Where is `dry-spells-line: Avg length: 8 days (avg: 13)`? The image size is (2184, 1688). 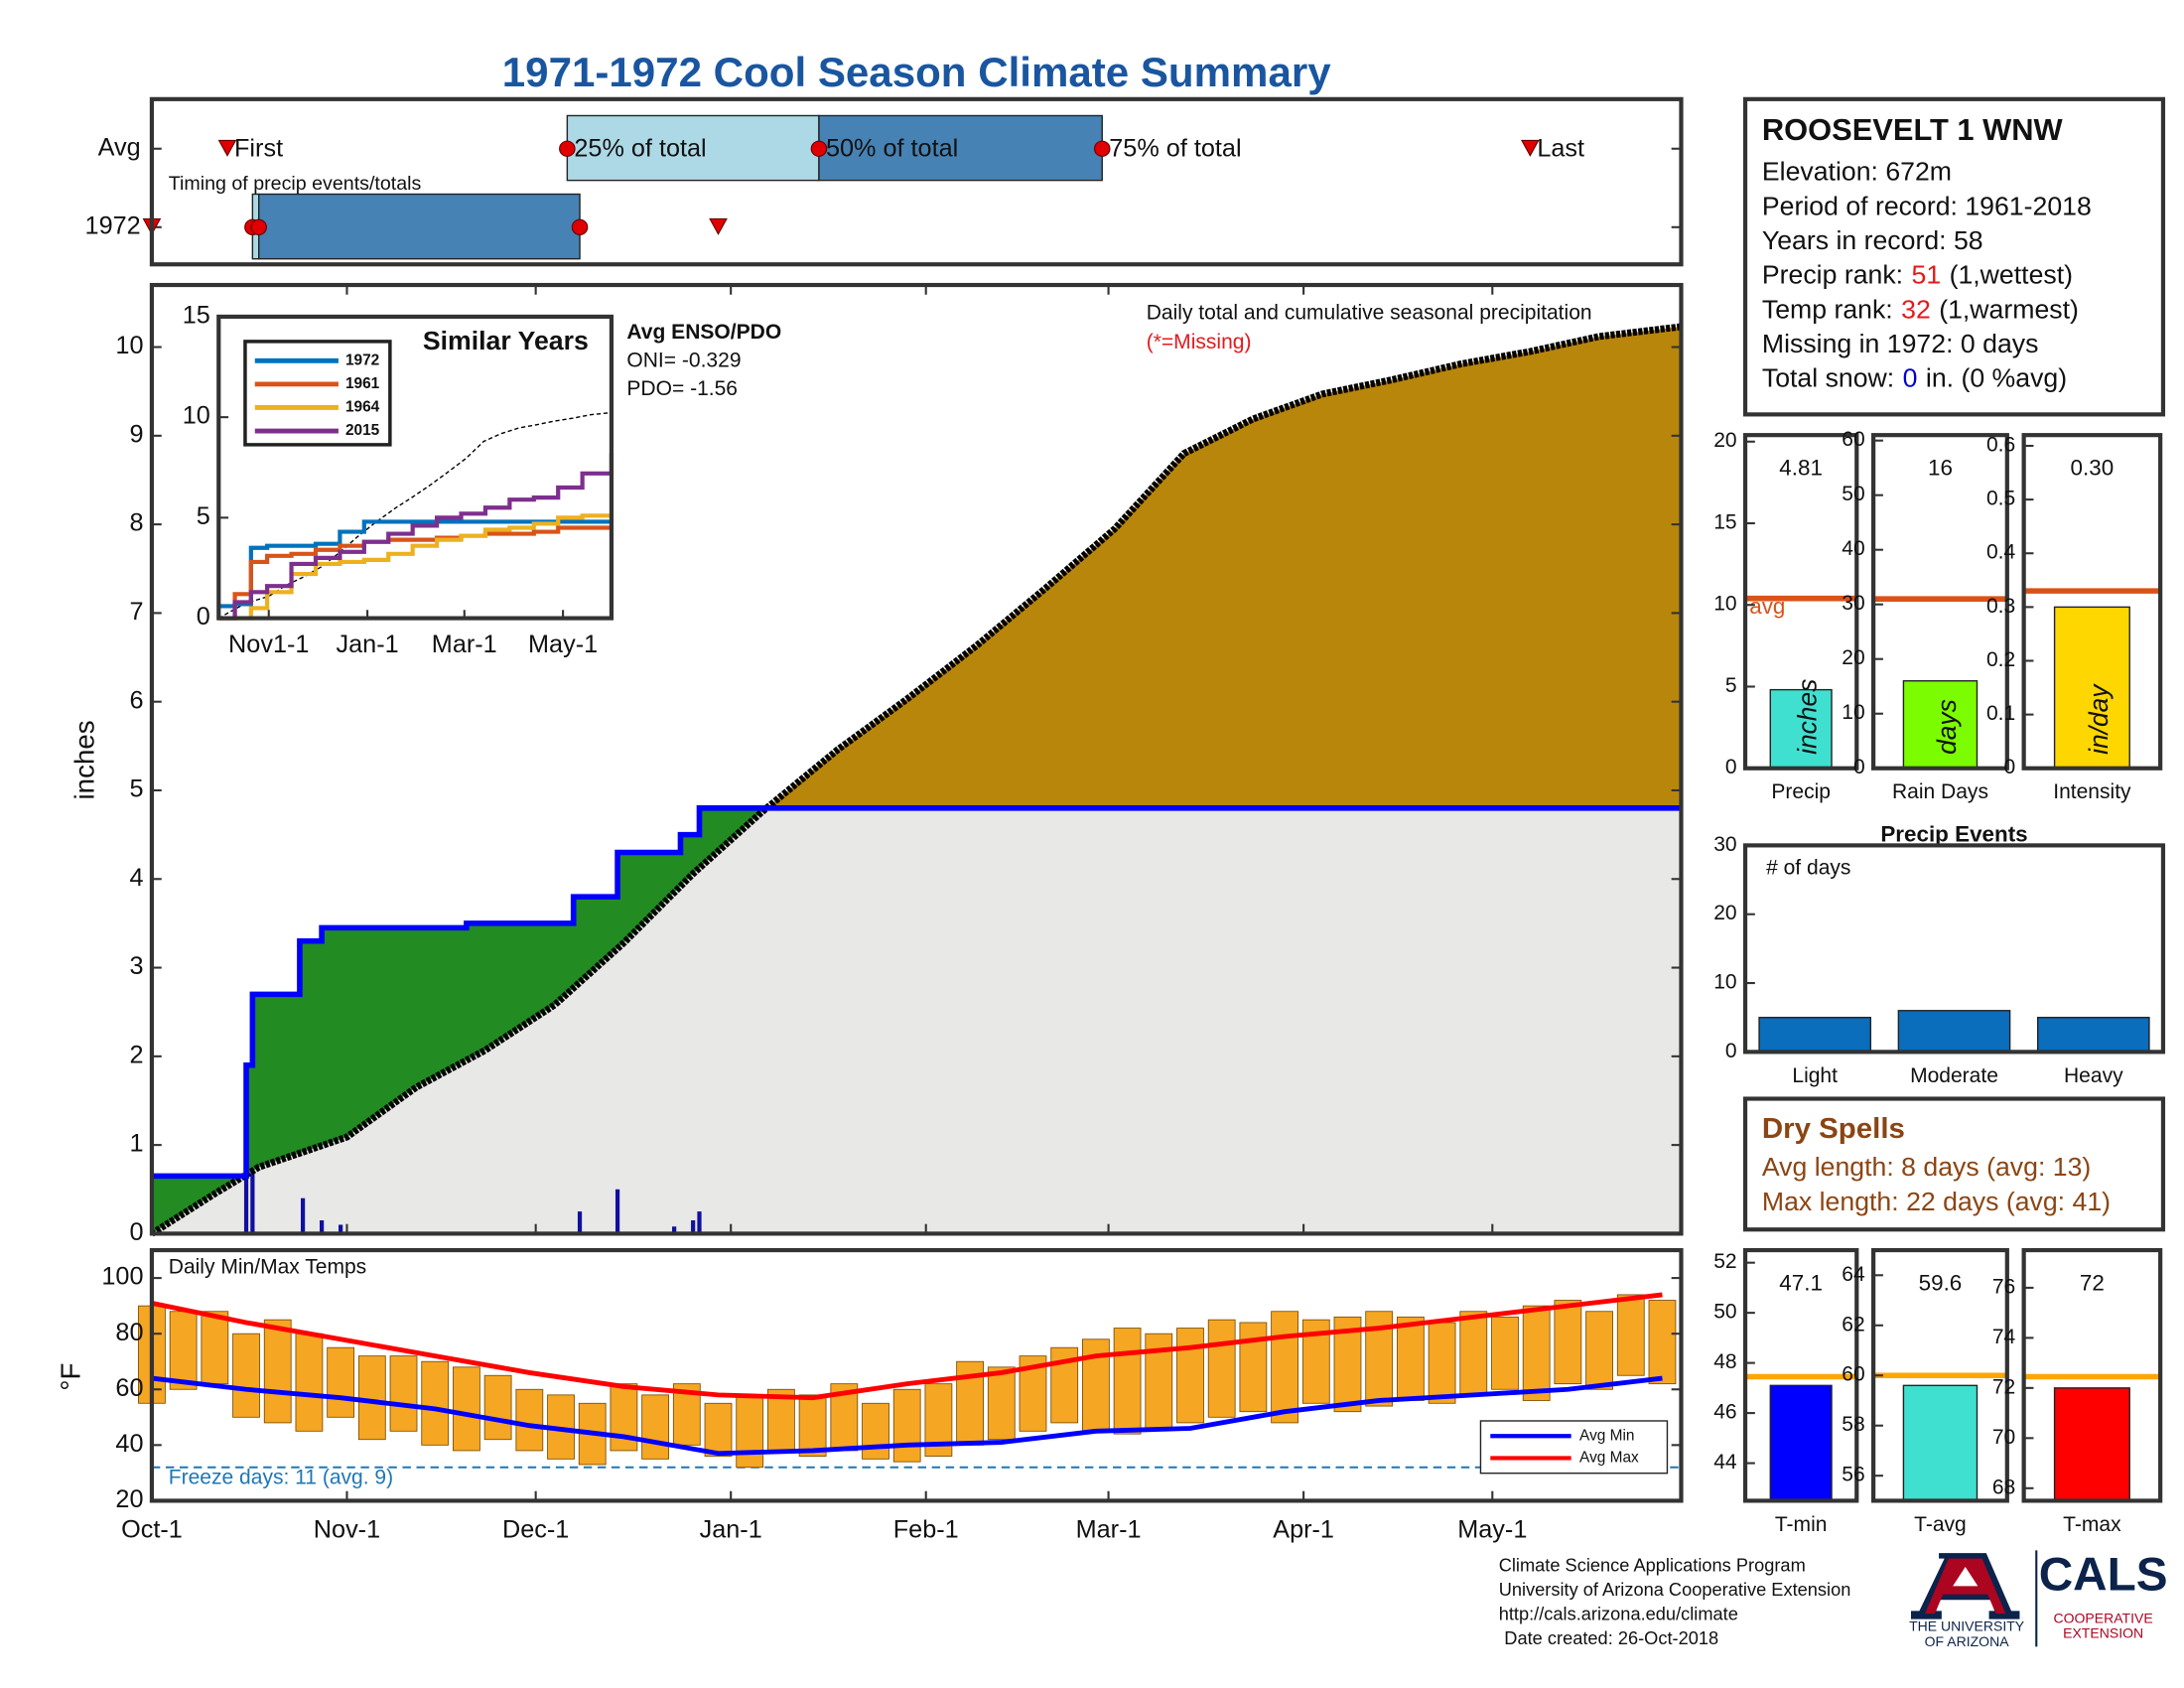
dry-spells-line: Avg length: 8 days (avg: 13) is located at coordinates (1926, 1167).